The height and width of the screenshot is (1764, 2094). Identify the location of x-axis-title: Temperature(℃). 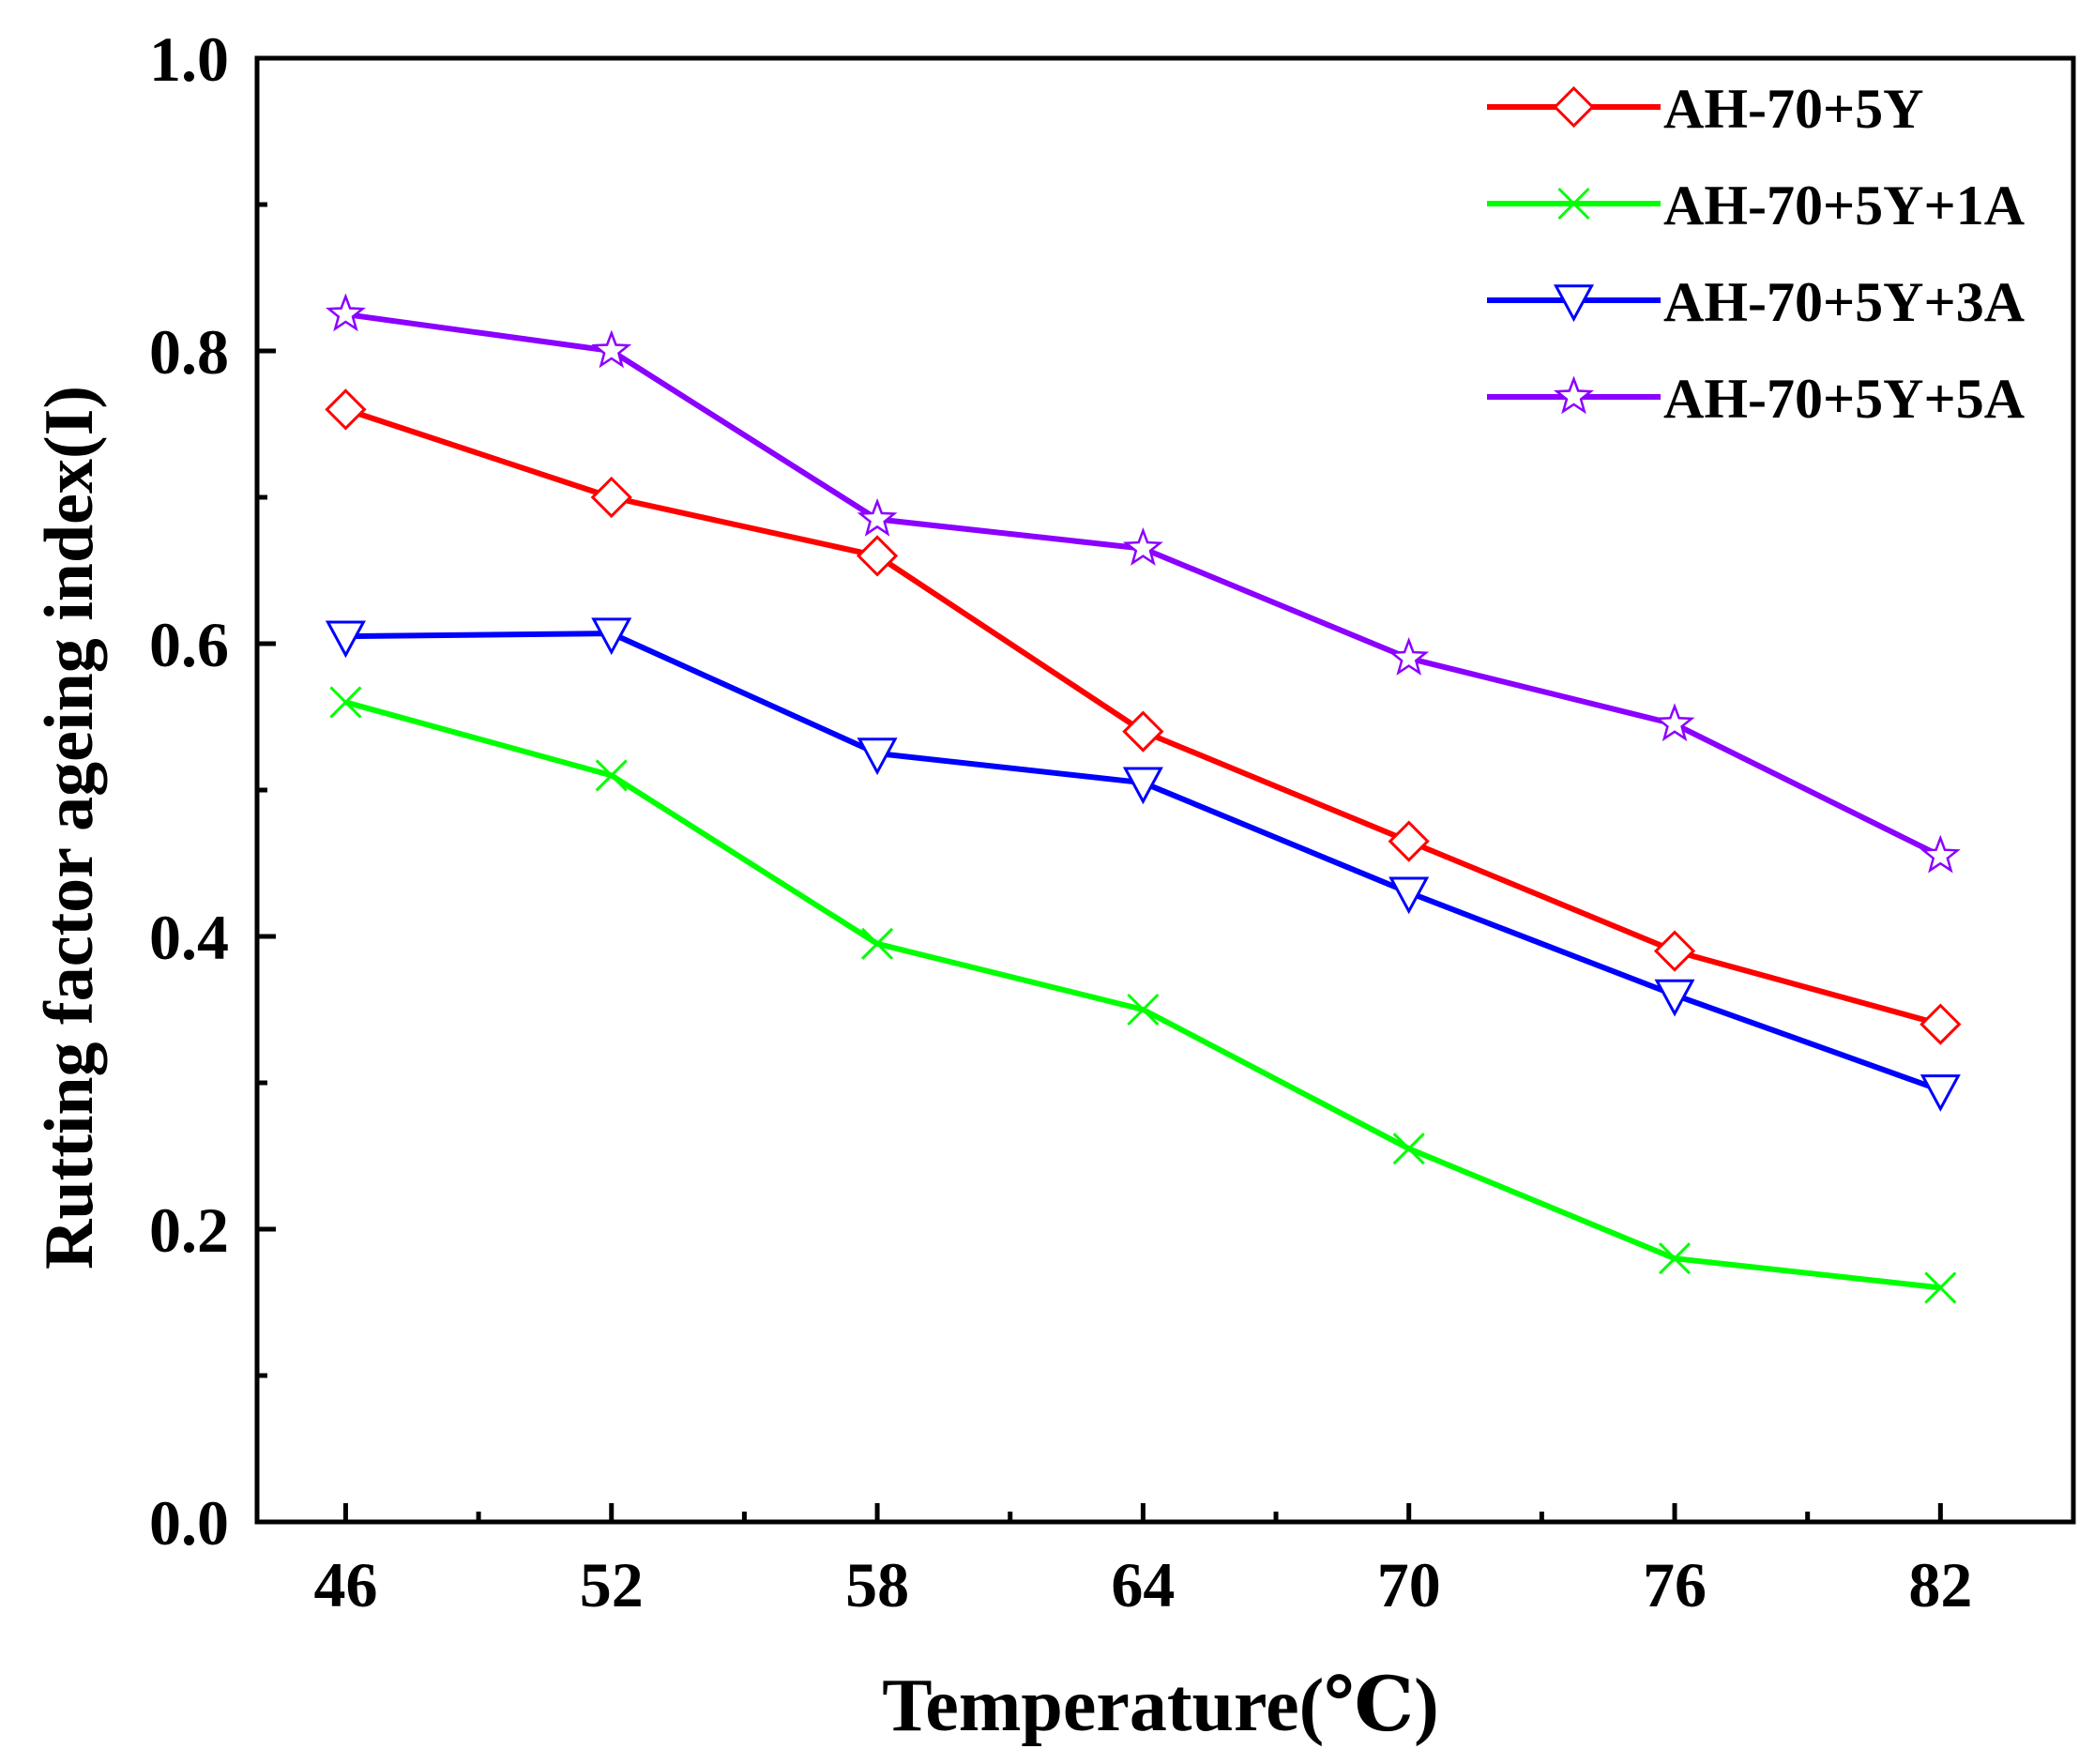
(1161, 1706).